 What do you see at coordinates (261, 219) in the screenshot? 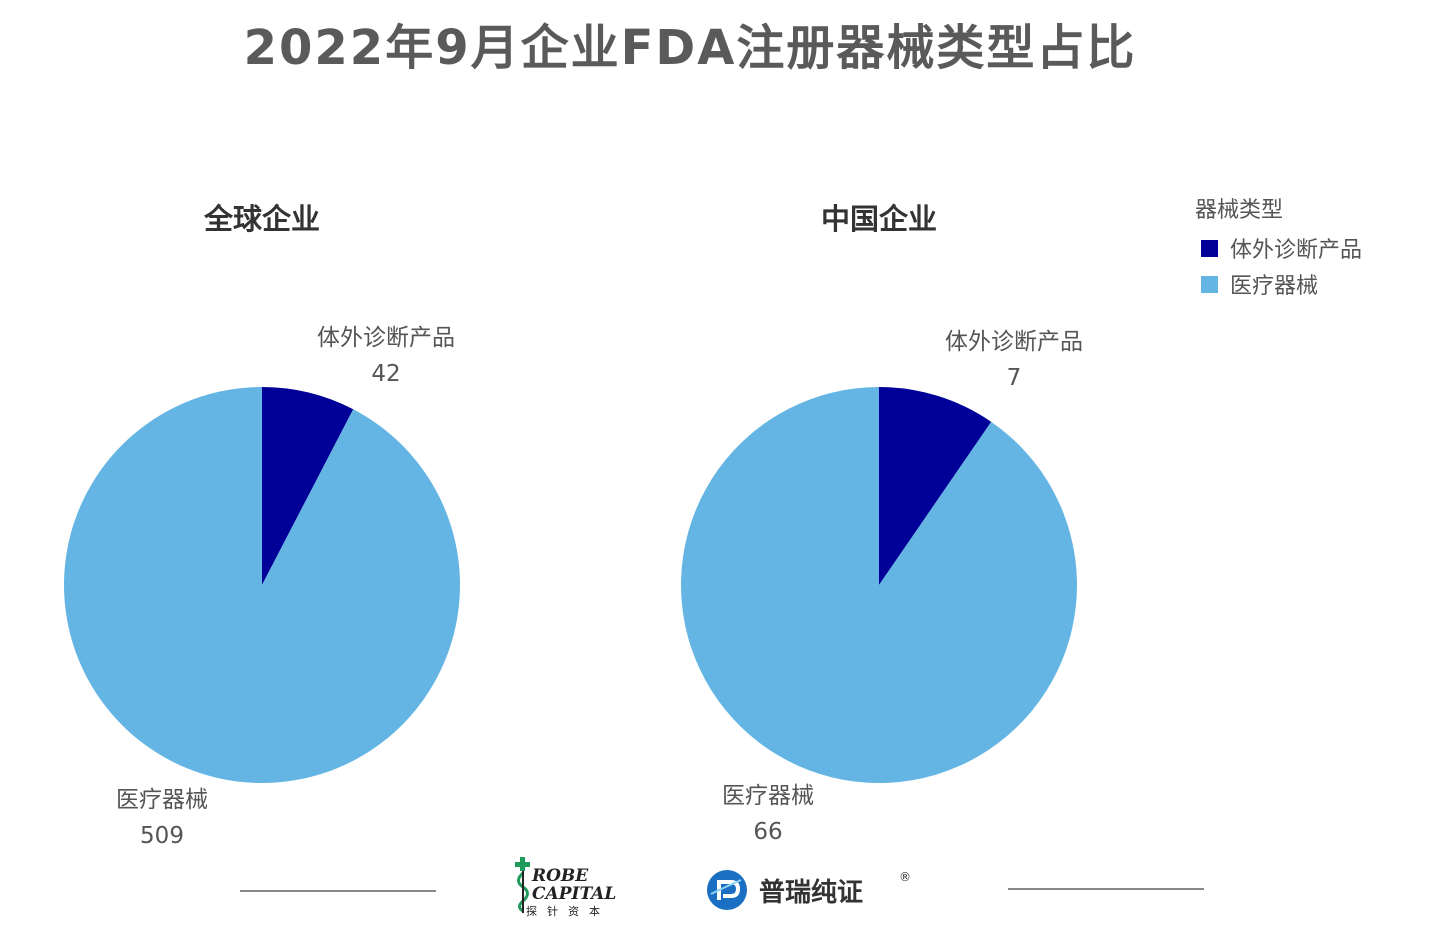
I see `chart-title-global: 全球企业` at bounding box center [261, 219].